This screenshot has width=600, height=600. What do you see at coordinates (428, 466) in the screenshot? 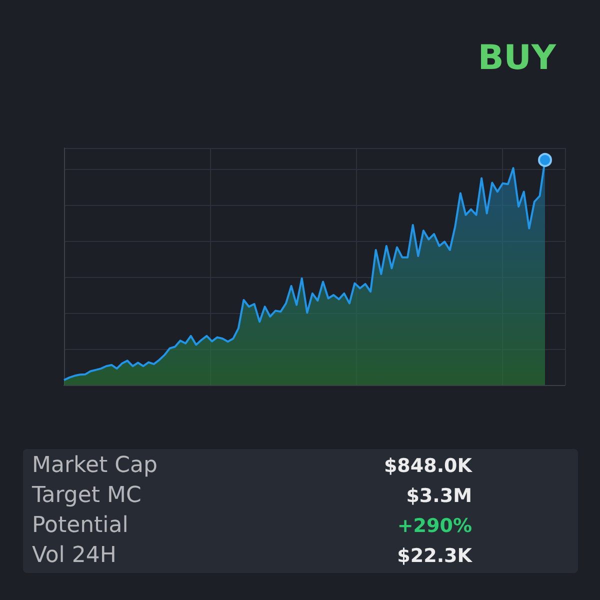
I see `text: $848.0K` at bounding box center [428, 466].